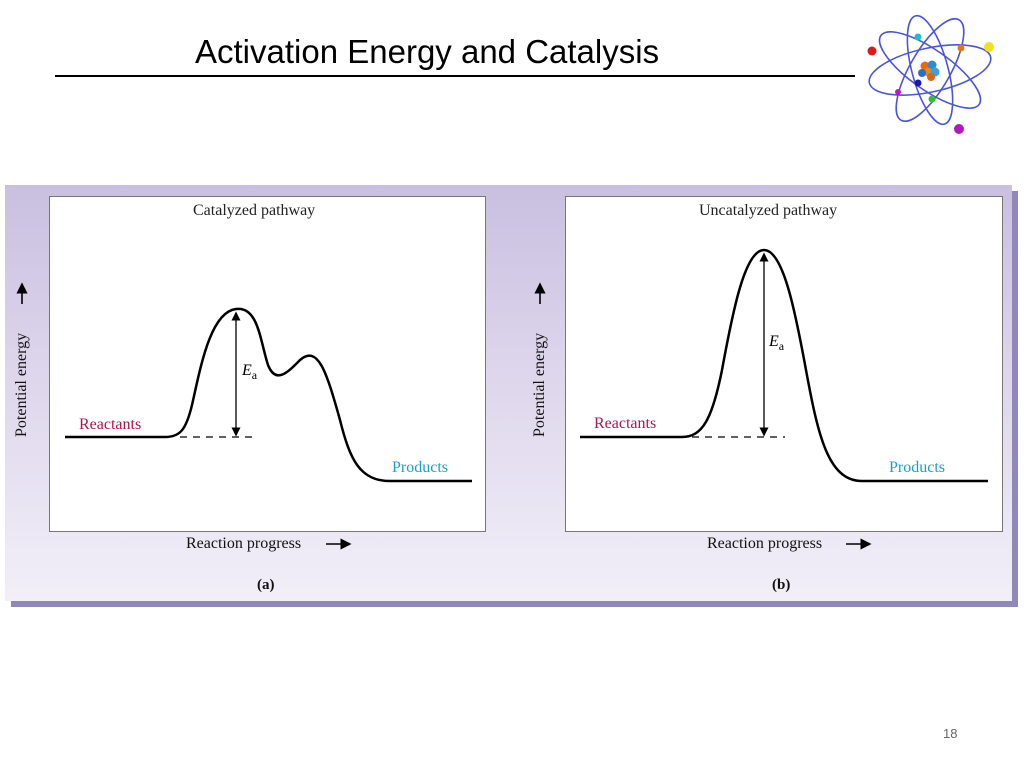  I want to click on ea-label-b: Ea, so click(776, 343).